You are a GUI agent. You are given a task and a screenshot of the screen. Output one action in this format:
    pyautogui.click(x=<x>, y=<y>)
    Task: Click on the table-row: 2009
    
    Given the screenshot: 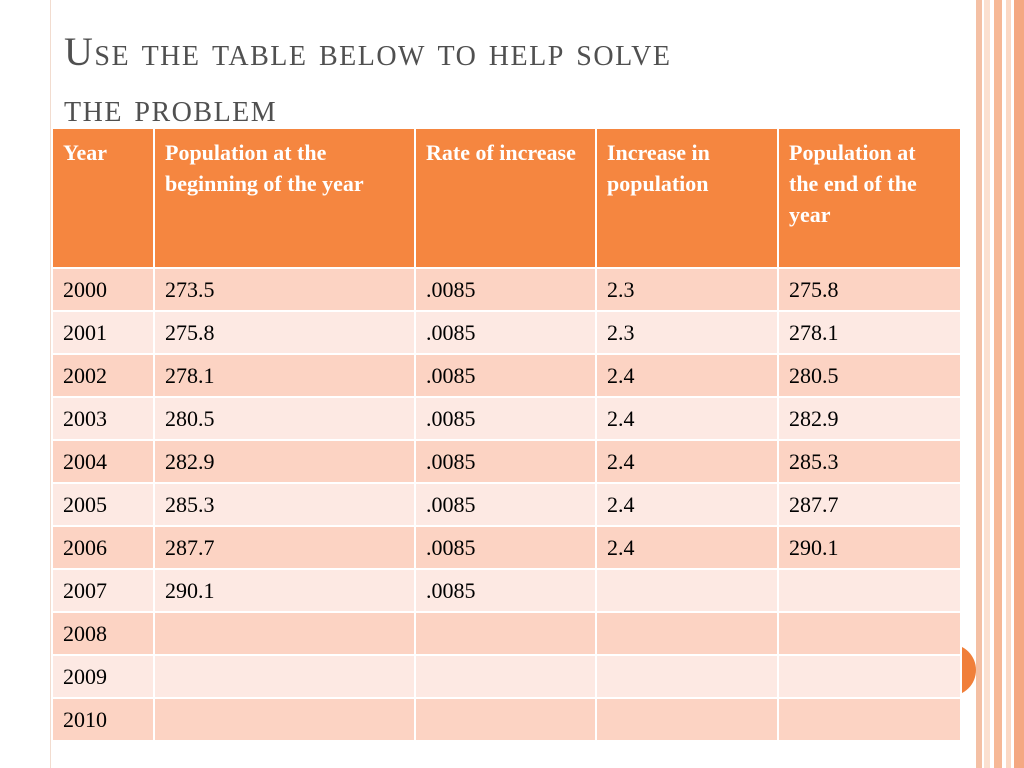 What is the action you would take?
    pyautogui.click(x=506, y=676)
    